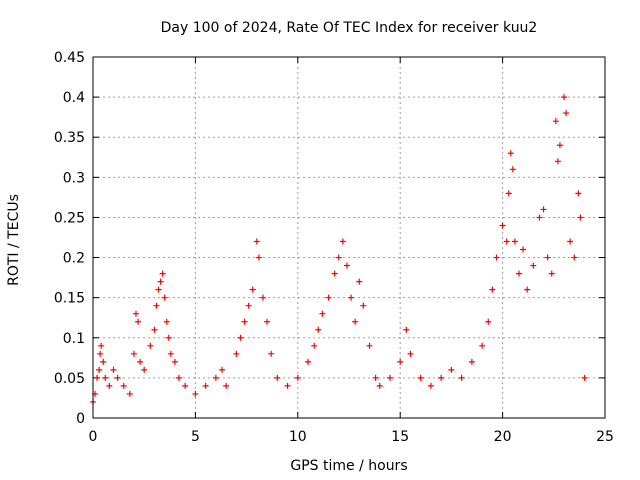 The height and width of the screenshot is (480, 640). What do you see at coordinates (348, 466) in the screenshot?
I see `x-axis-label: GPS time / hours` at bounding box center [348, 466].